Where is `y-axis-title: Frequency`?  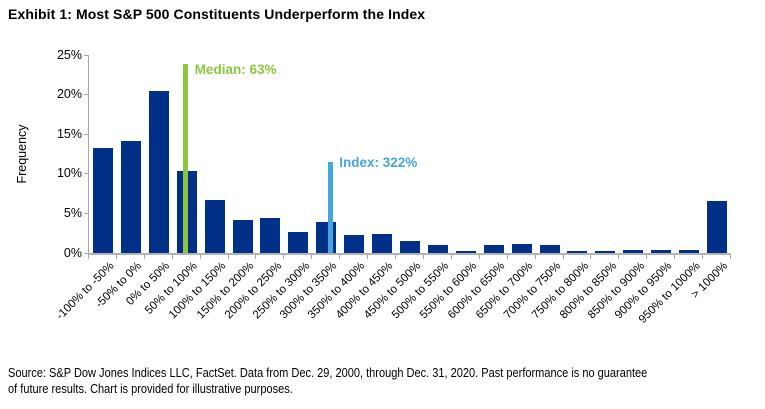
y-axis-title: Frequency is located at coordinates (22, 154).